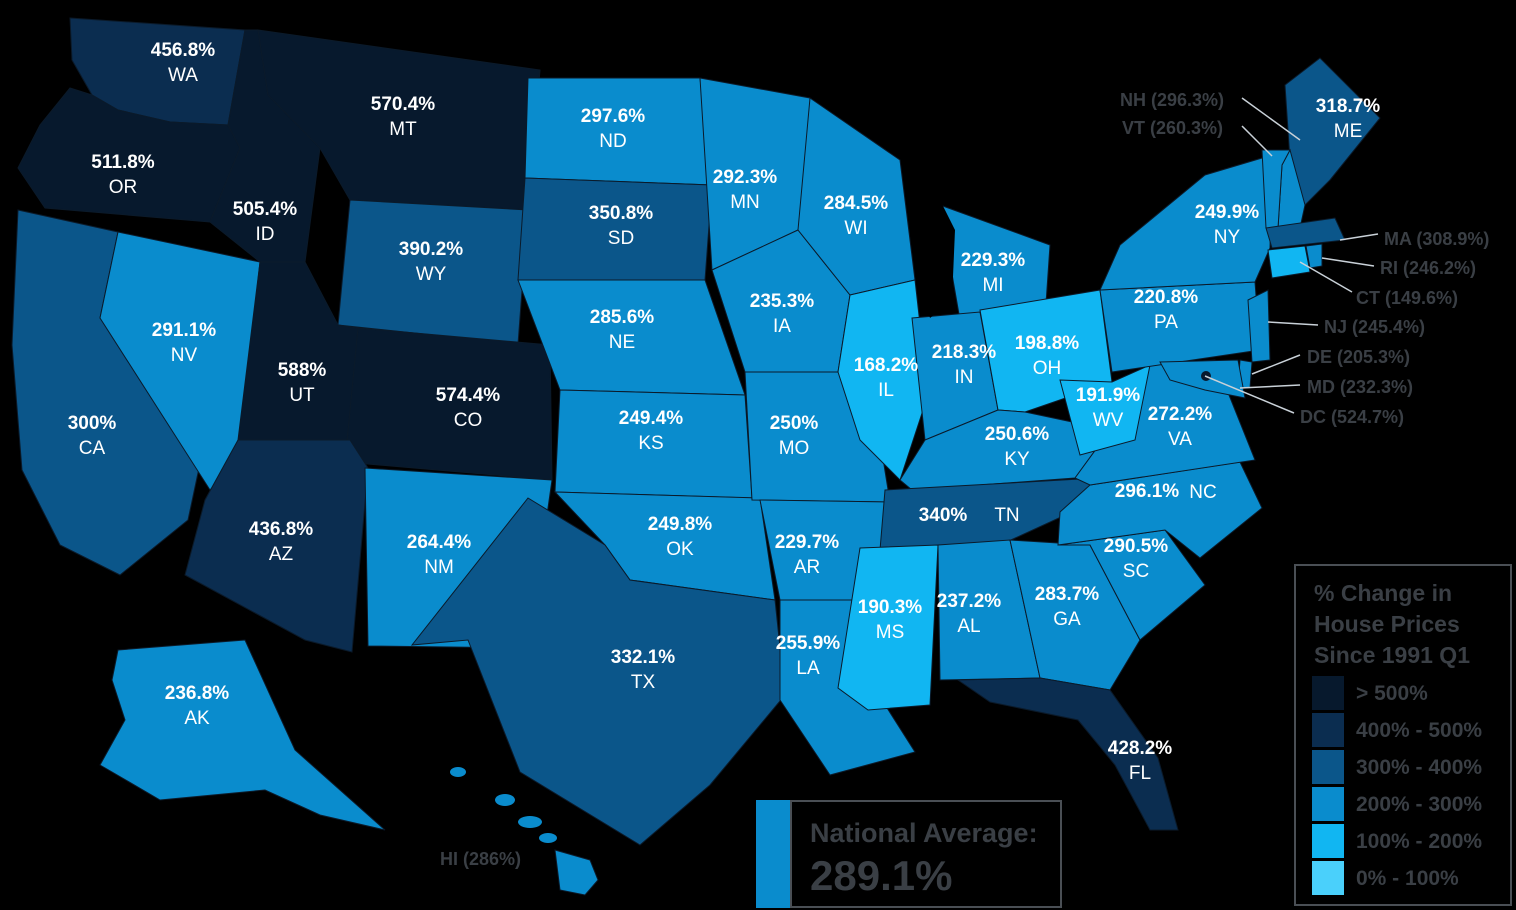 This screenshot has width=1516, height=910. What do you see at coordinates (1412, 767) in the screenshot?
I see `legend-item-300-400: 300% - 400%` at bounding box center [1412, 767].